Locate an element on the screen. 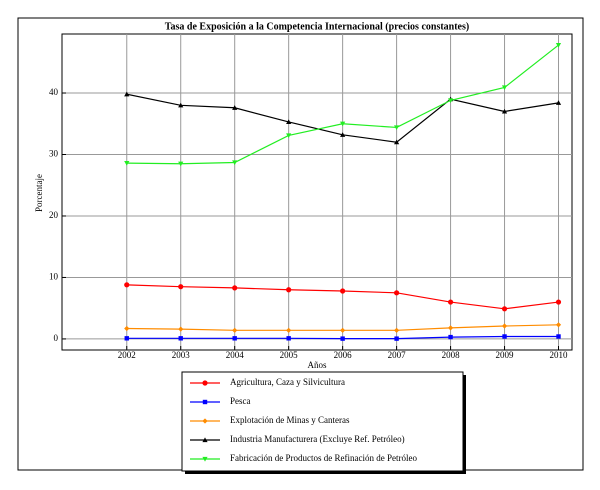 This screenshot has height=490, width=600. x-tick-label: 2003 is located at coordinates (181, 355).